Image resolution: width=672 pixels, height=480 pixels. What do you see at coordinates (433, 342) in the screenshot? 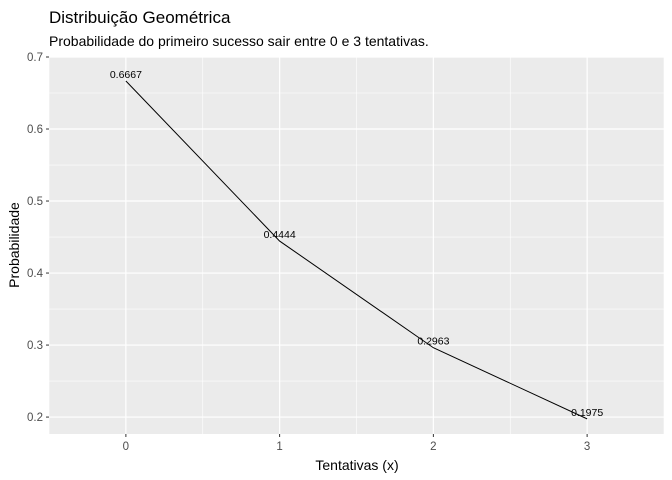
I see `data-label: 0.2963` at bounding box center [433, 342].